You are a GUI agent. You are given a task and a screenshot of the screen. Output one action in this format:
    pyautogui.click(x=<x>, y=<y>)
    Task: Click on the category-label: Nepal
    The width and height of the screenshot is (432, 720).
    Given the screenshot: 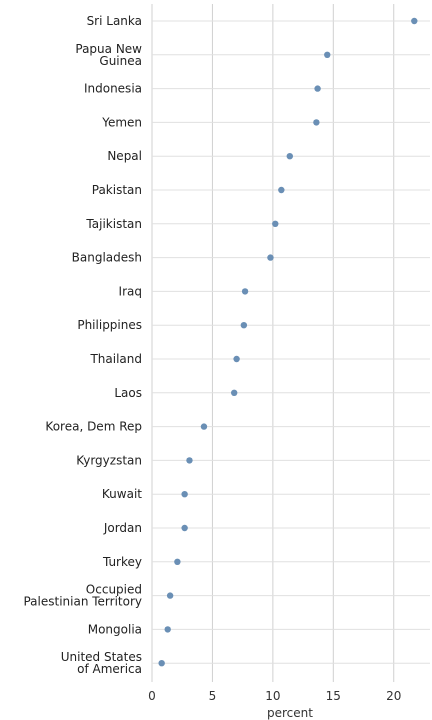 What is the action you would take?
    pyautogui.click(x=124, y=156)
    